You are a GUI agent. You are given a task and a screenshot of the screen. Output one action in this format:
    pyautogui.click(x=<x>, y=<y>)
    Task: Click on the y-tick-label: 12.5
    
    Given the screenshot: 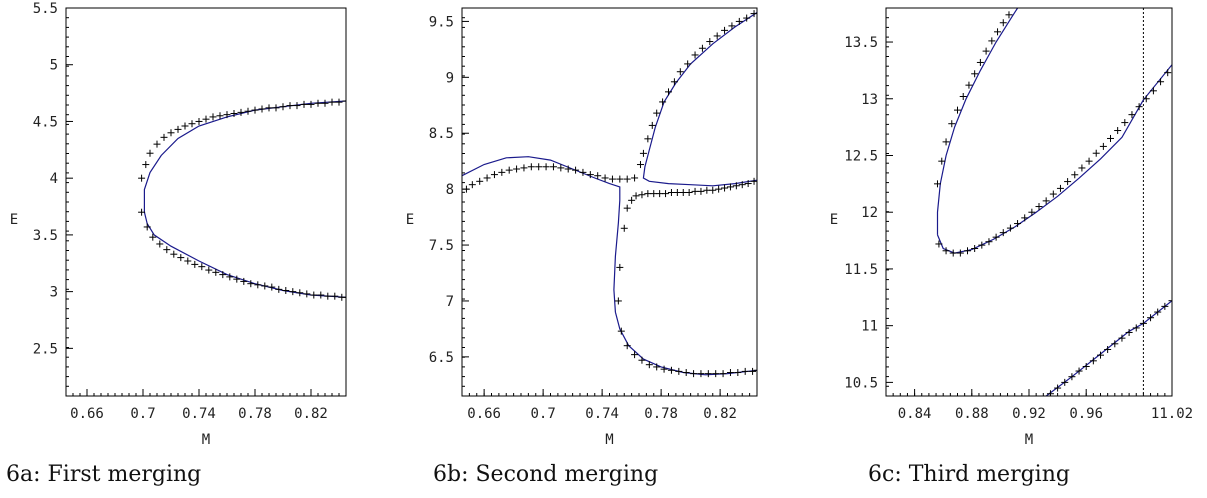 What is the action you would take?
    pyautogui.click(x=861, y=156)
    